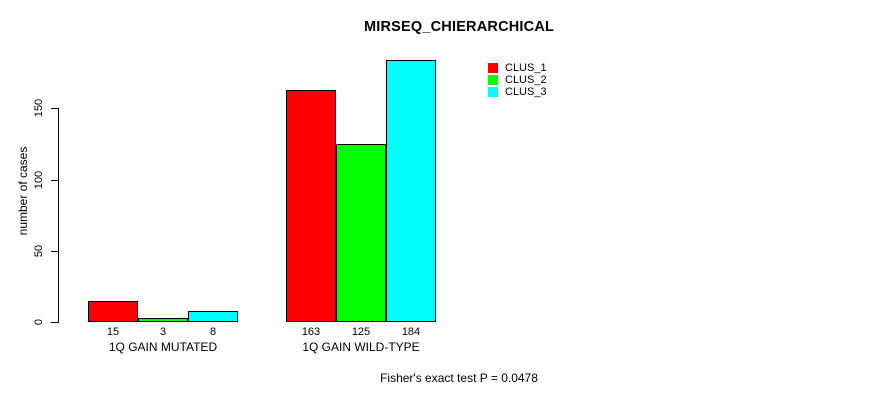 The image size is (890, 400). Describe the element at coordinates (311, 332) in the screenshot. I see `bar-value-label: 163` at that location.